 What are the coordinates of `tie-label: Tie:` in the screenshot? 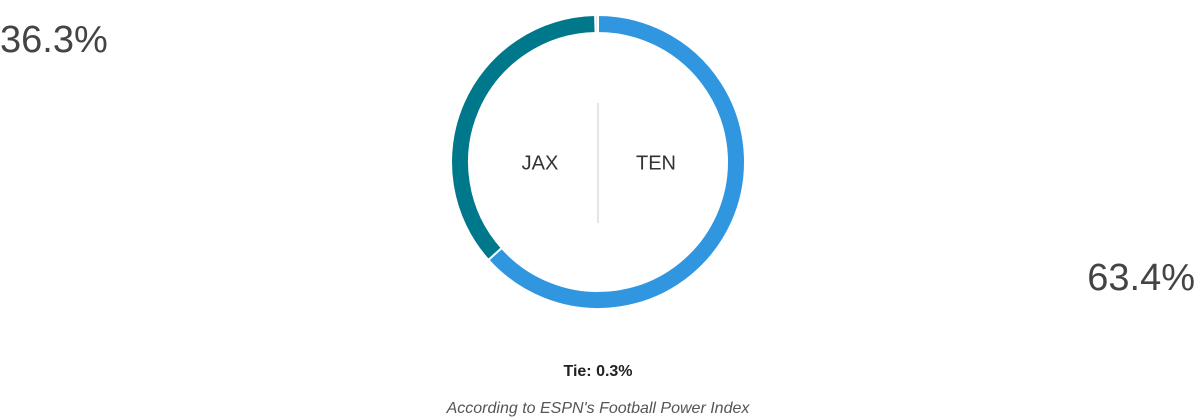 It's located at (577, 371).